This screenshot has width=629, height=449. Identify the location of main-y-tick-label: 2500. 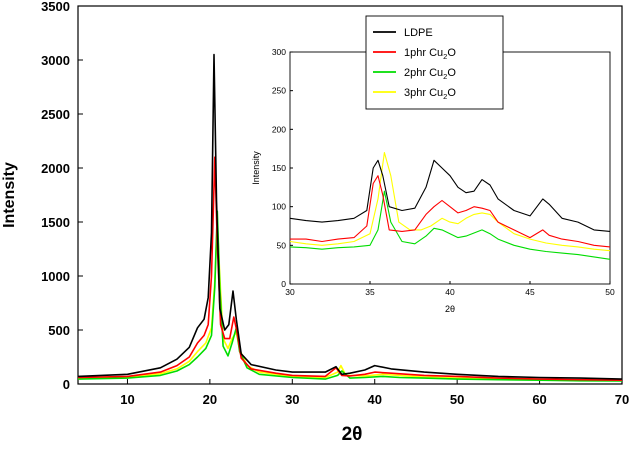
(55, 114).